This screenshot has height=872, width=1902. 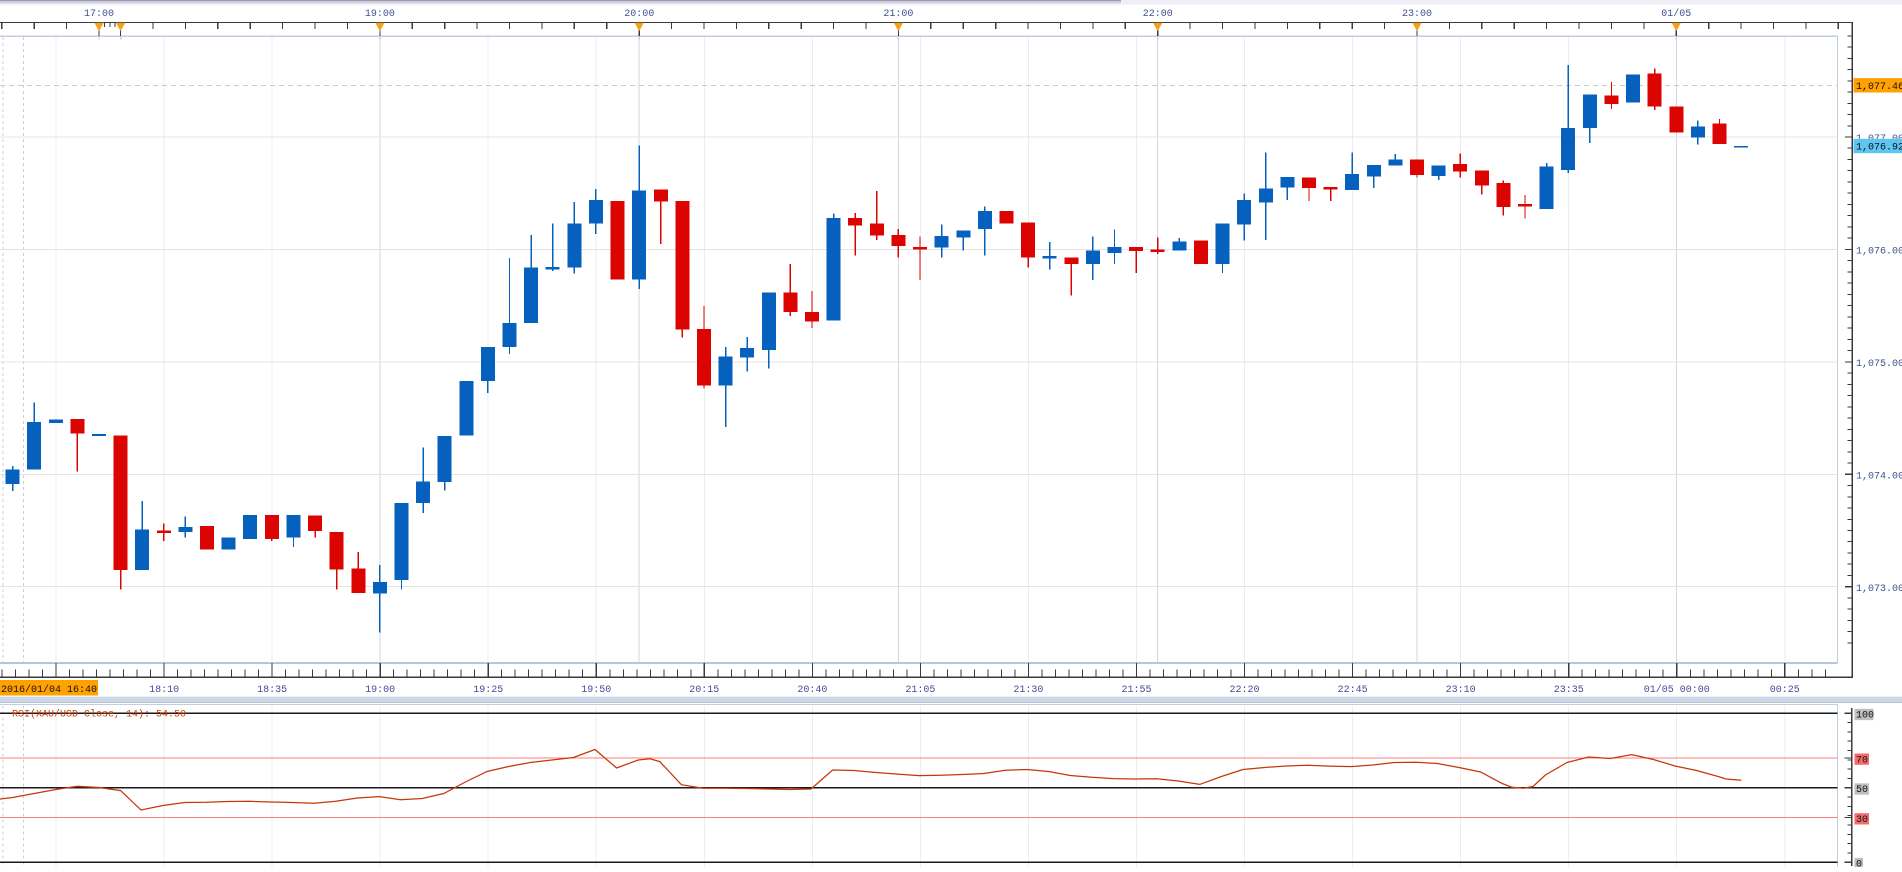 What do you see at coordinates (1244, 690) in the screenshot?
I see `svg-text: 22:20` at bounding box center [1244, 690].